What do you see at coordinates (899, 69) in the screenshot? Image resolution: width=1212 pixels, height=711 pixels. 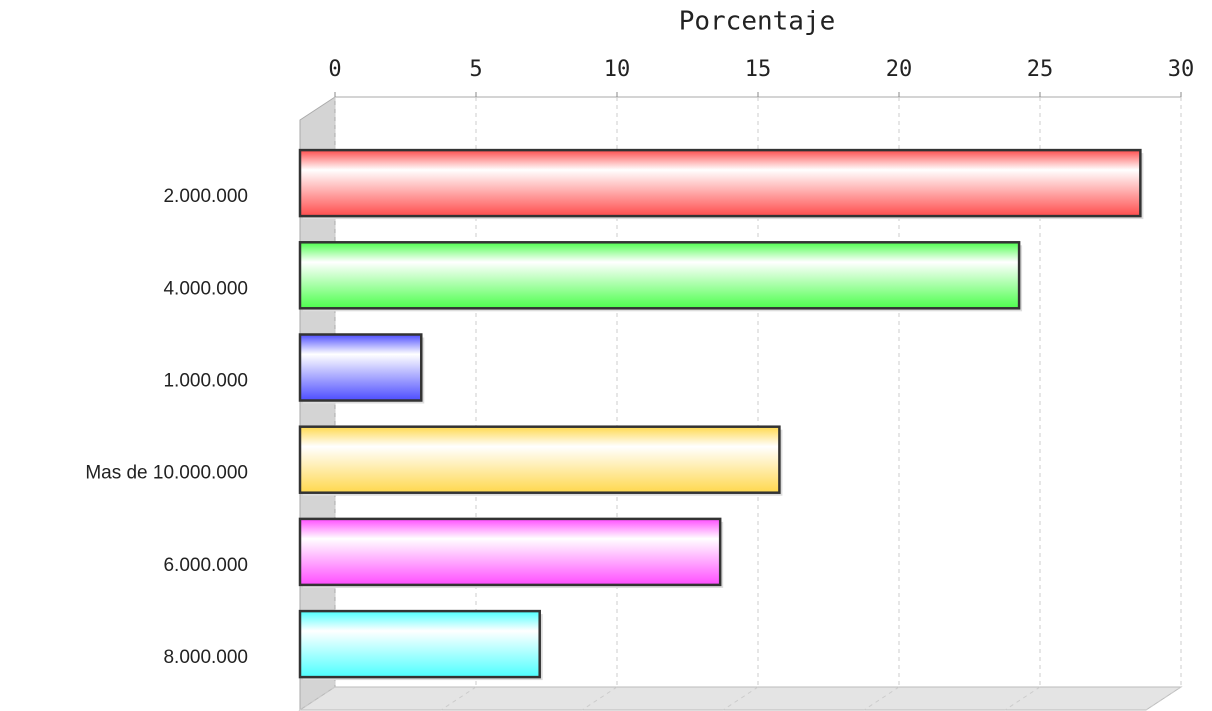 I see `x-tick-label: 20` at bounding box center [899, 69].